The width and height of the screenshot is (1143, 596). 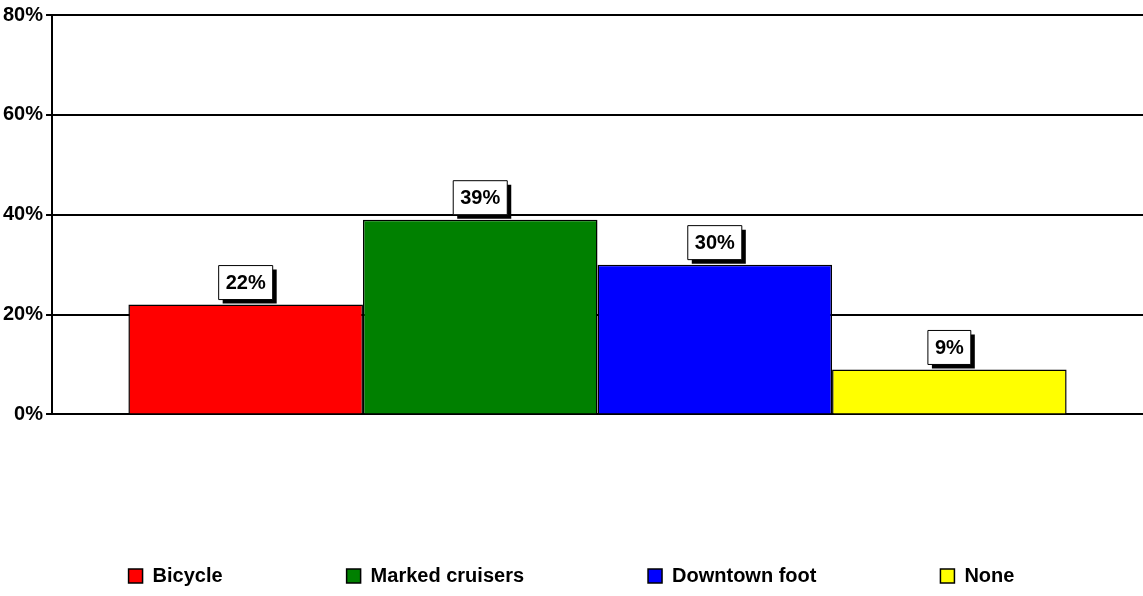 What do you see at coordinates (744, 574) in the screenshot?
I see `legend-label: Downtown foot` at bounding box center [744, 574].